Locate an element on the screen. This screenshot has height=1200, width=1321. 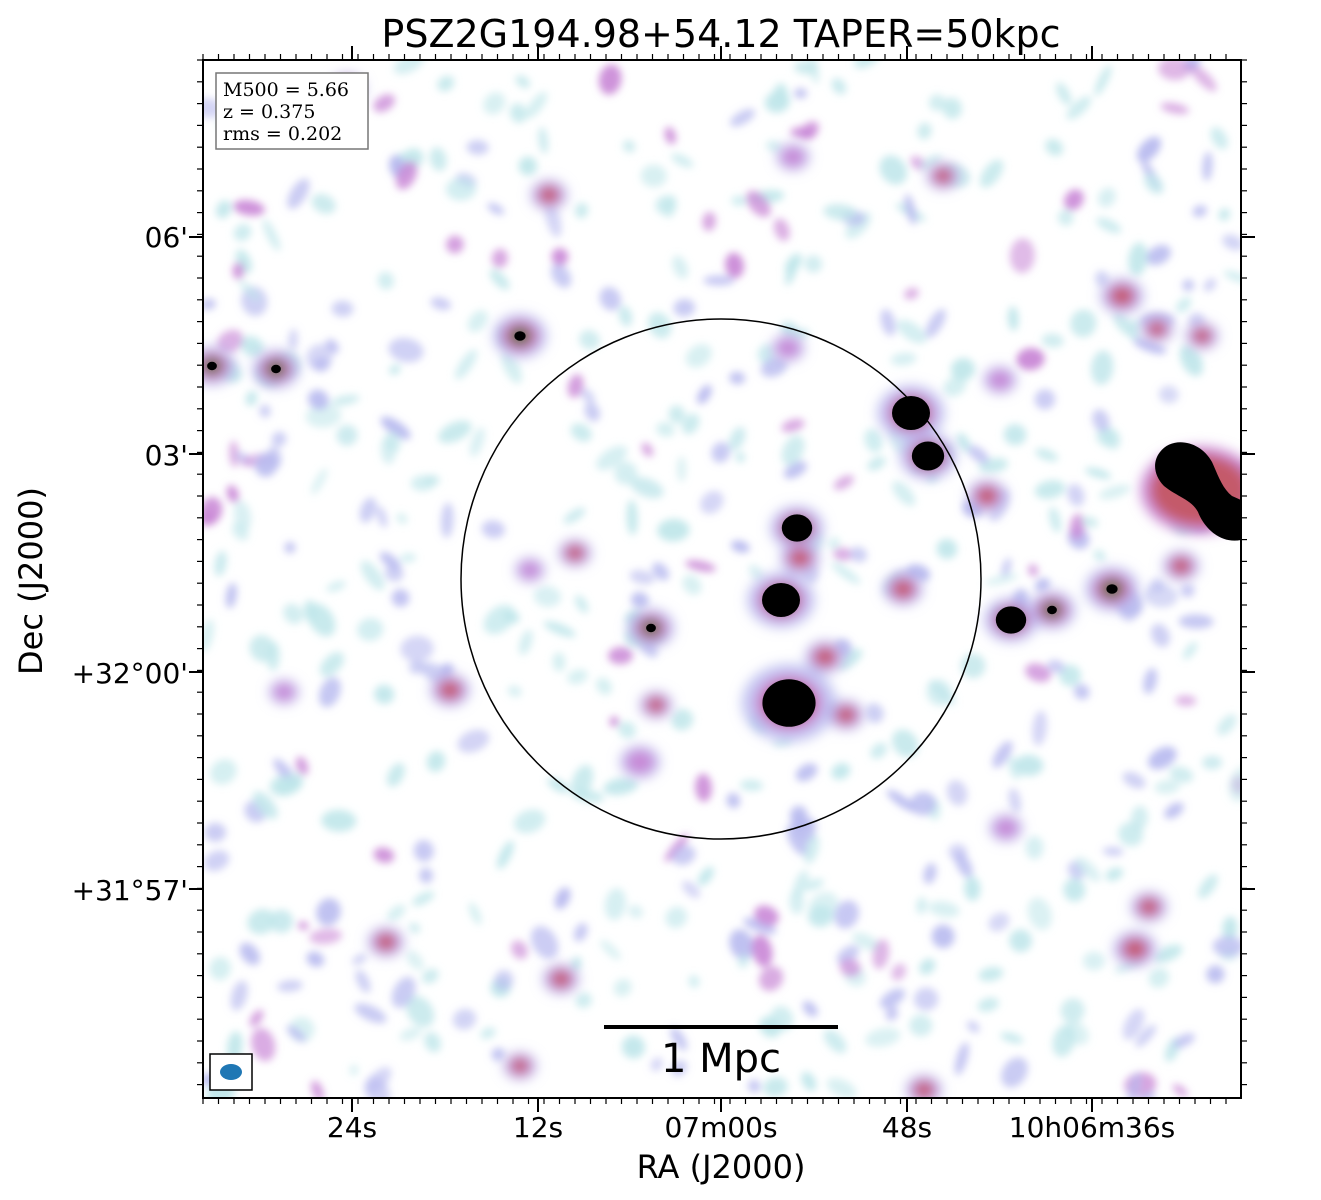
info-m500: M500 = 5.66 is located at coordinates (286, 90).